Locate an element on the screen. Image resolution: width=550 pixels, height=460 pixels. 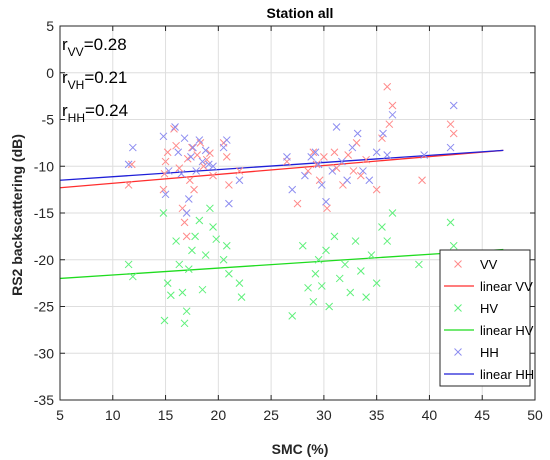
y-tick-label: 0 is located at coordinates (50, 73).